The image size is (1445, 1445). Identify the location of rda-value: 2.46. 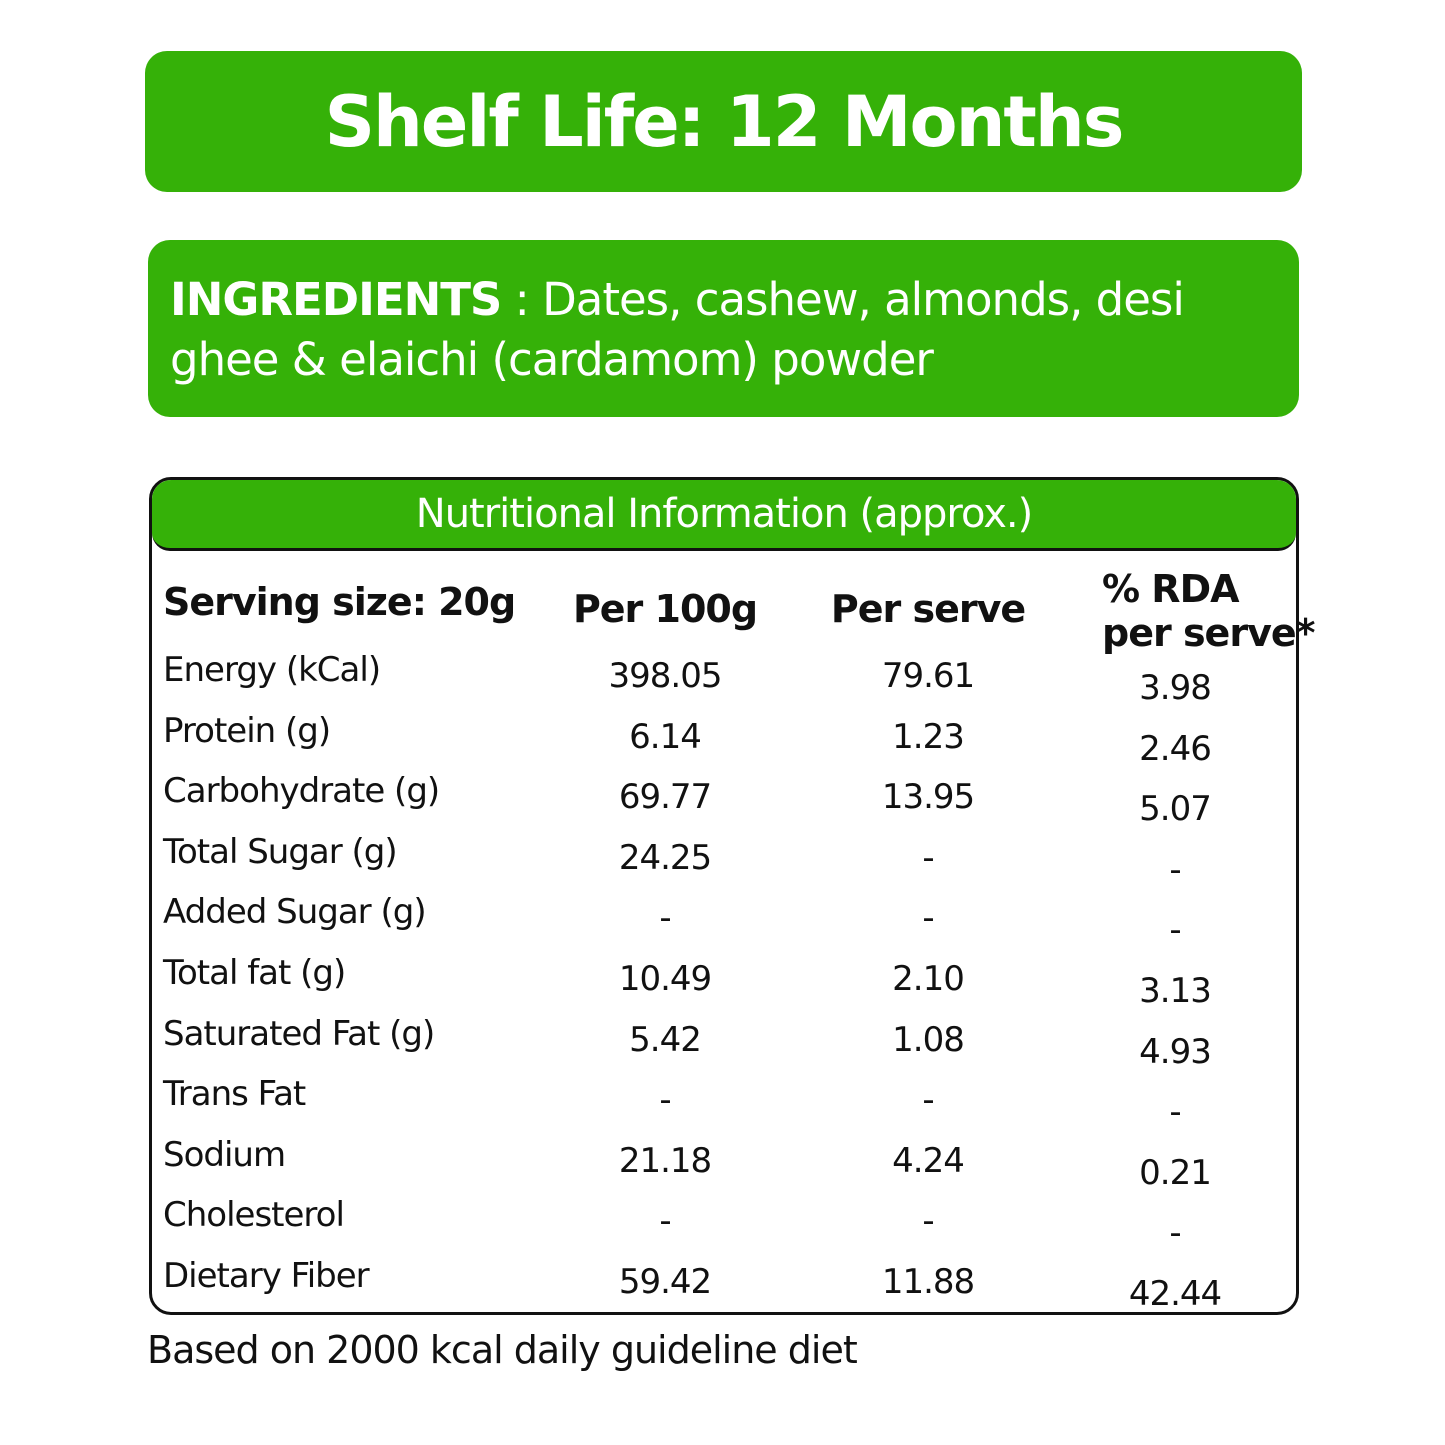
(1175, 748).